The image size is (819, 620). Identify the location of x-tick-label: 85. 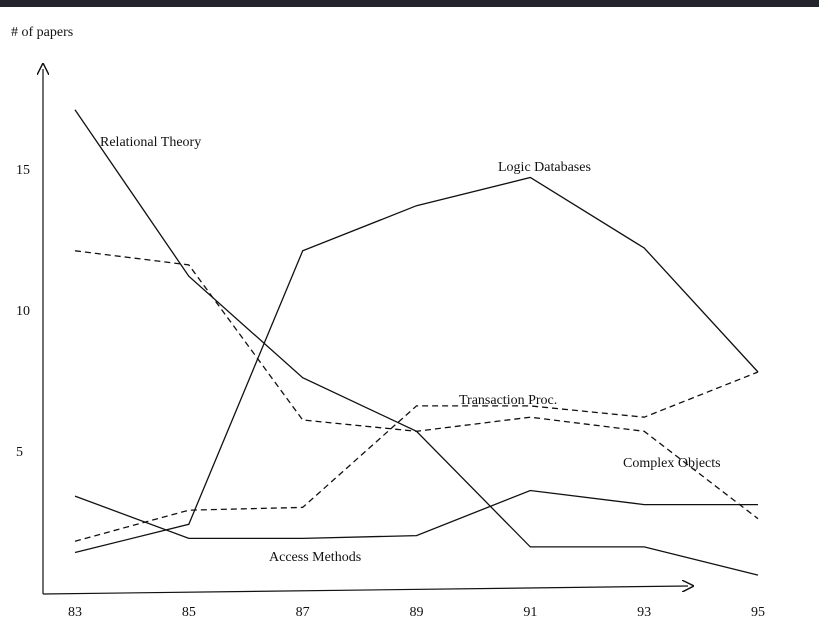
(189, 612).